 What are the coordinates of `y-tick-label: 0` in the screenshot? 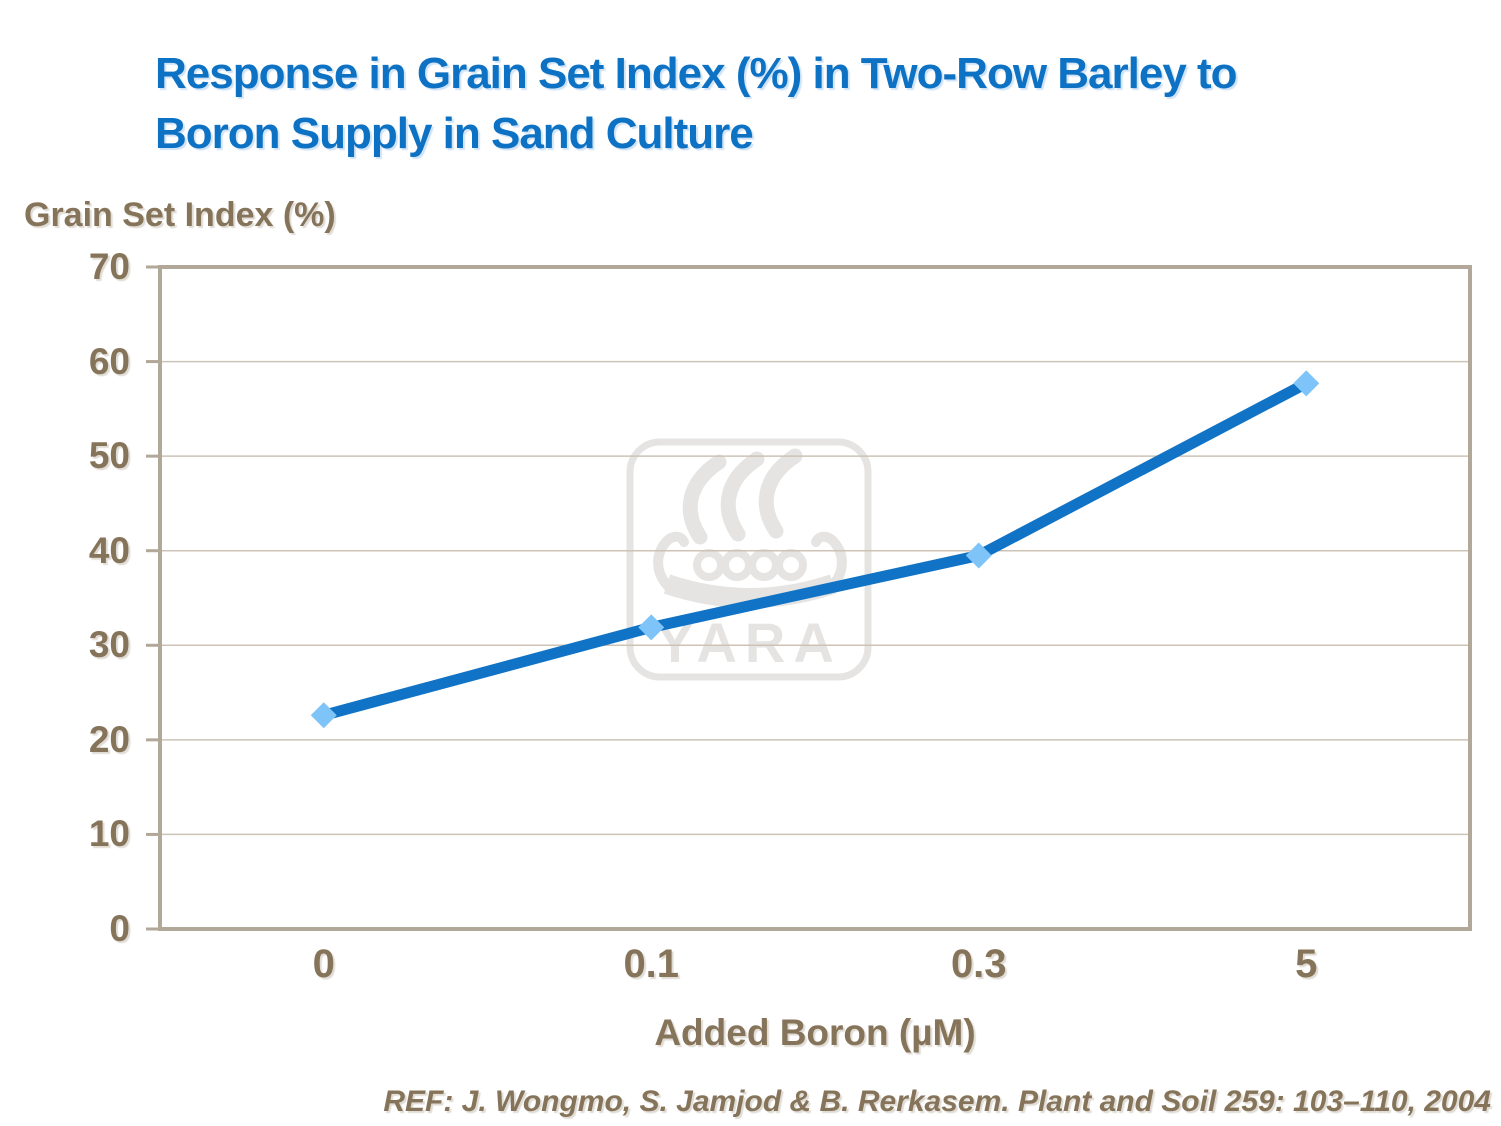 It's located at (119, 928).